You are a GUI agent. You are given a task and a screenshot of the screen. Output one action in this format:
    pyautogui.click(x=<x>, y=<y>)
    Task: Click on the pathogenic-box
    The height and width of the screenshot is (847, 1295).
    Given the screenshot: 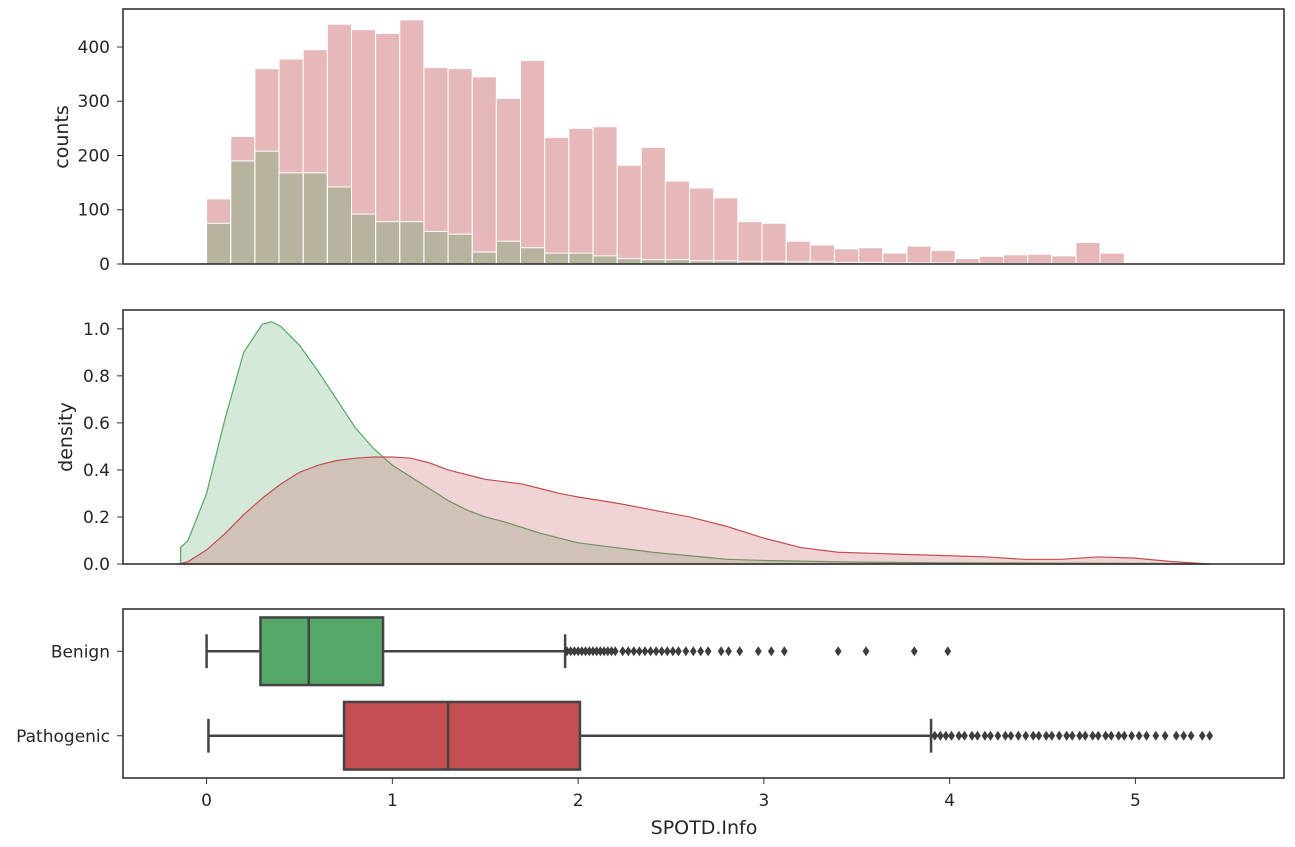 What is the action you would take?
    pyautogui.click(x=462, y=735)
    